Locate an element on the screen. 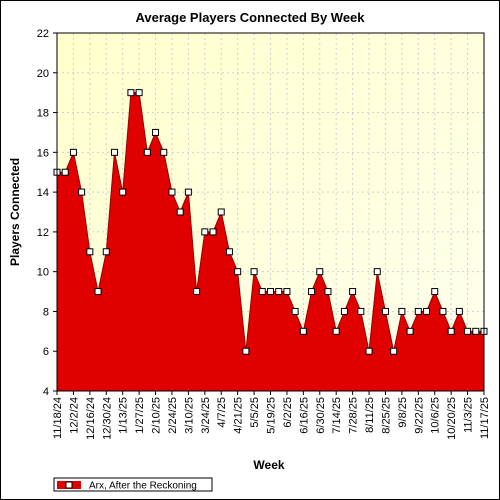 This screenshot has width=500, height=500. x-tick-label: 9/8/25 is located at coordinates (403, 412).